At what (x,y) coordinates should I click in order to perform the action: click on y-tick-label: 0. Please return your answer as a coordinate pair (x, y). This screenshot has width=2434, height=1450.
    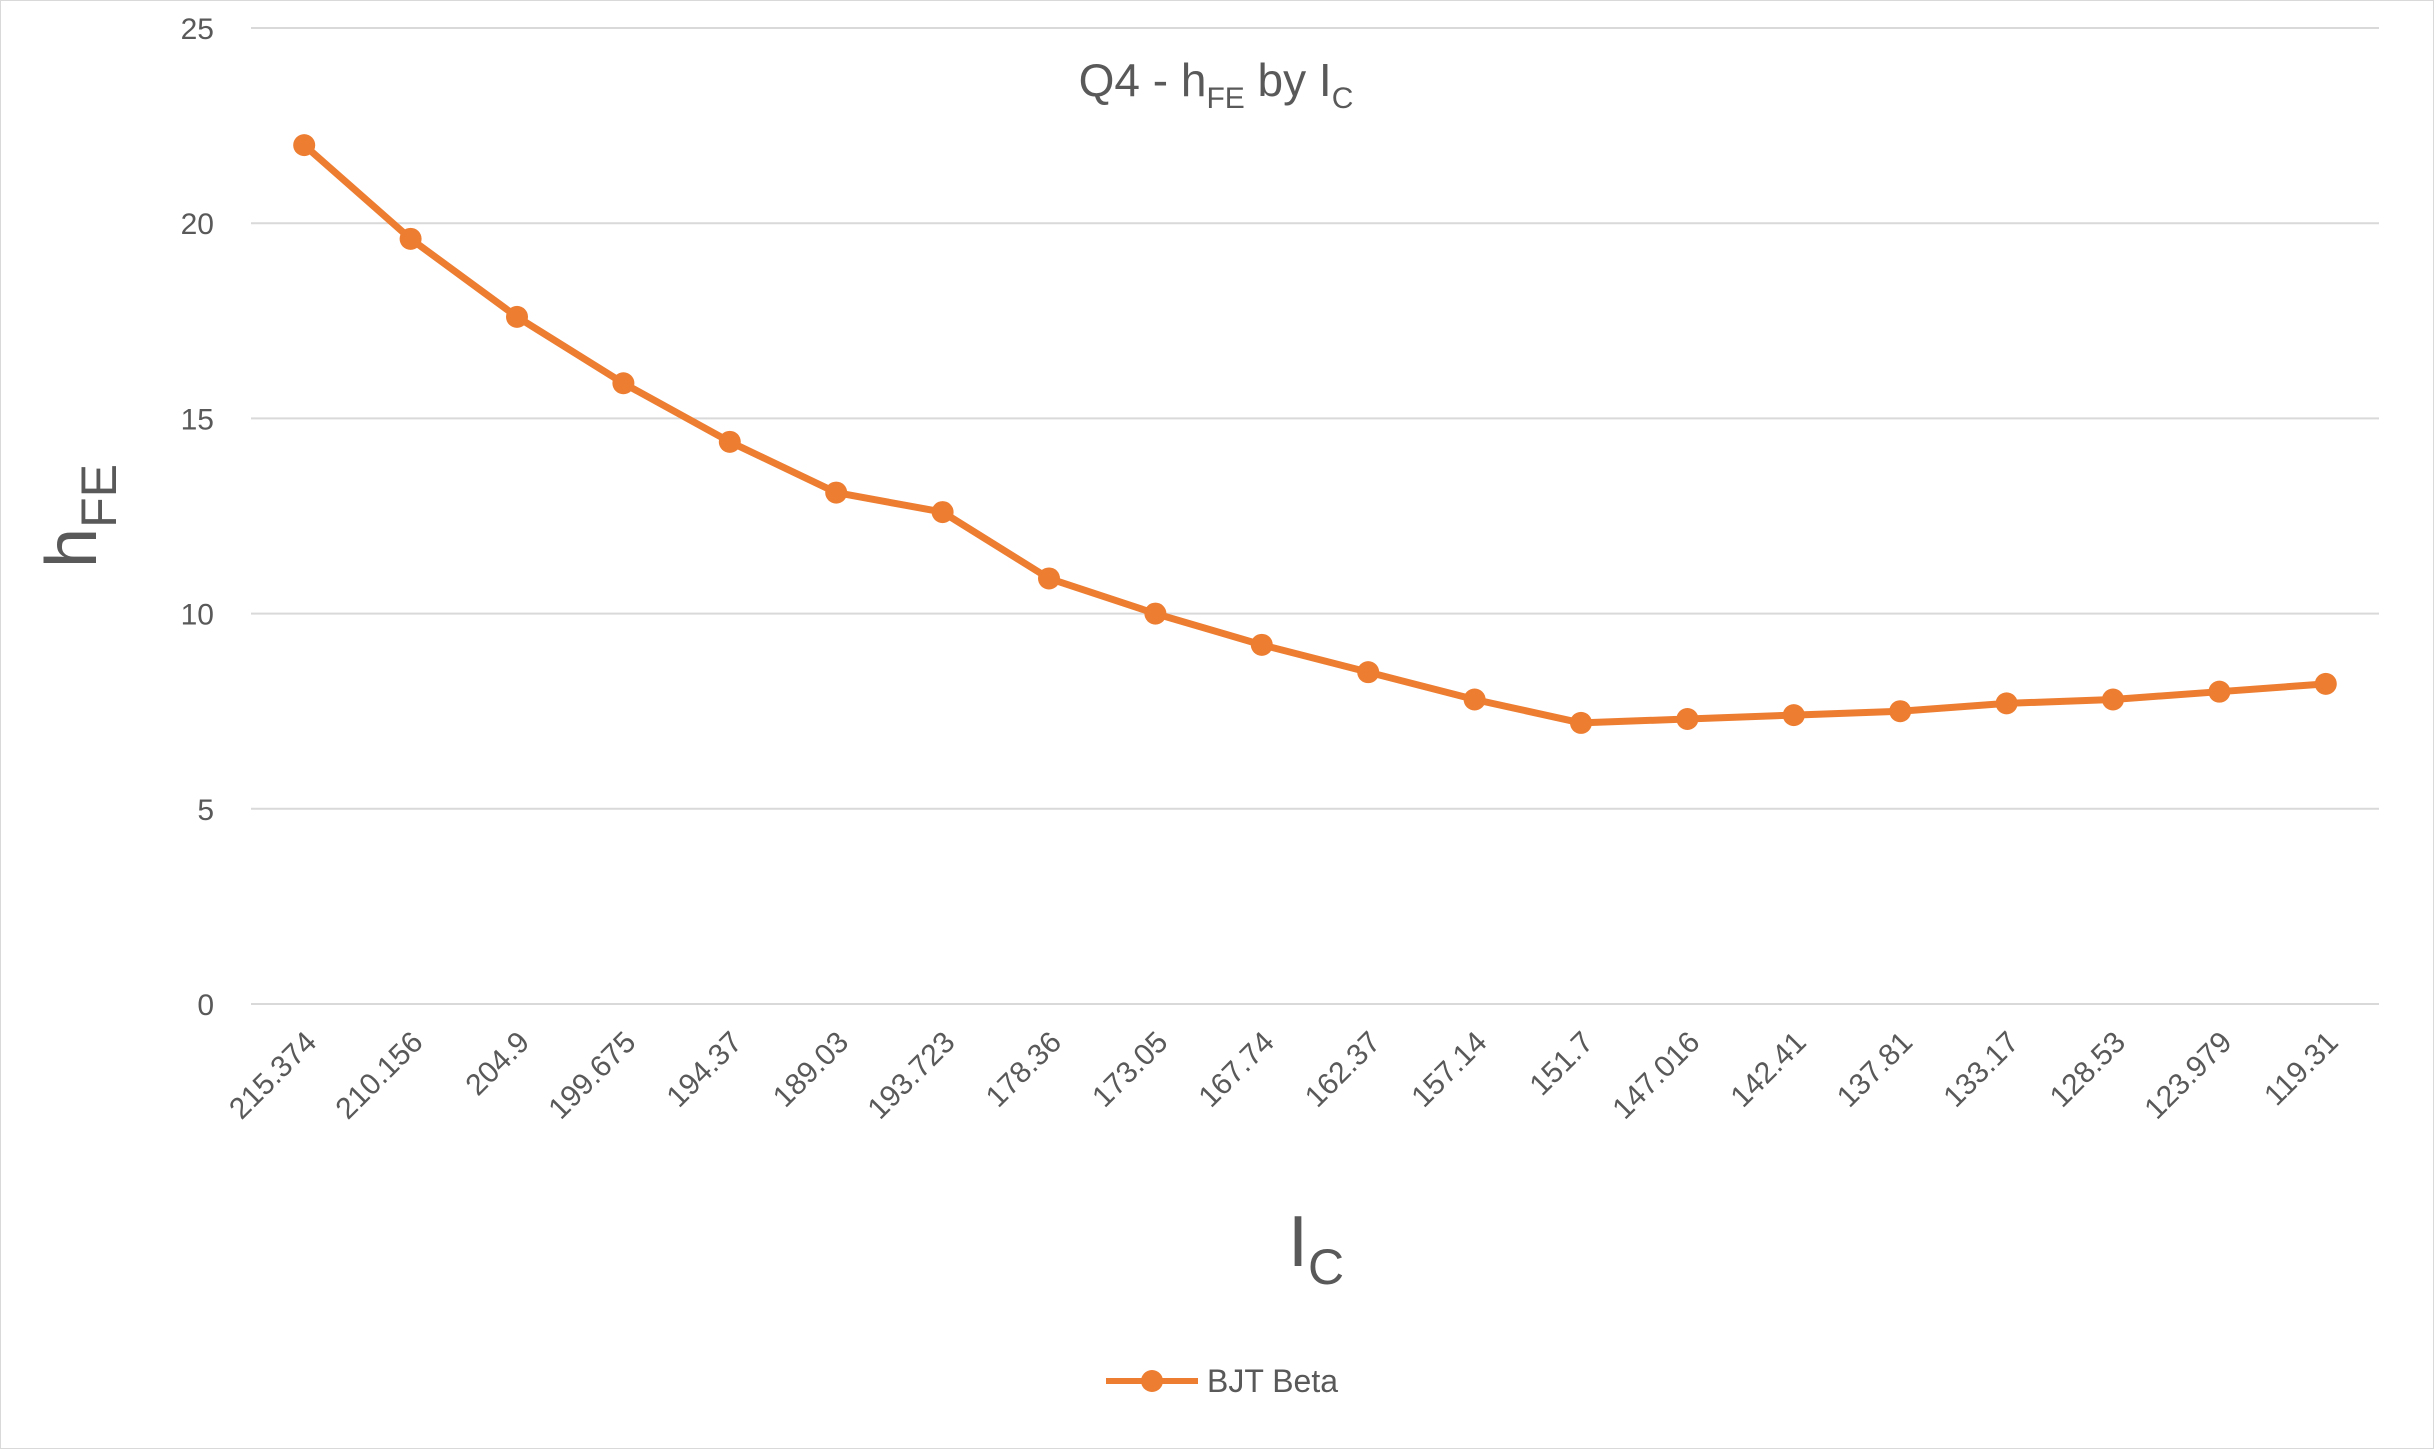
    Looking at the image, I should click on (205, 1005).